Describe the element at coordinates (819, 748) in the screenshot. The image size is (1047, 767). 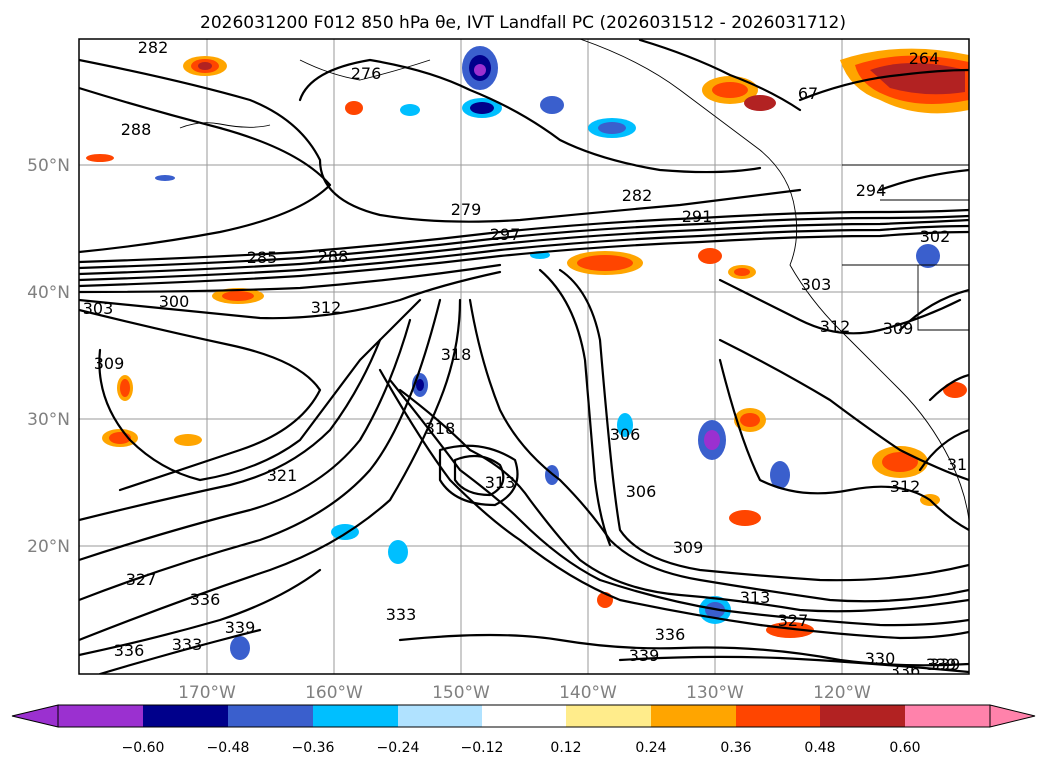
I see `colorbar-tick-label: 0.48` at that location.